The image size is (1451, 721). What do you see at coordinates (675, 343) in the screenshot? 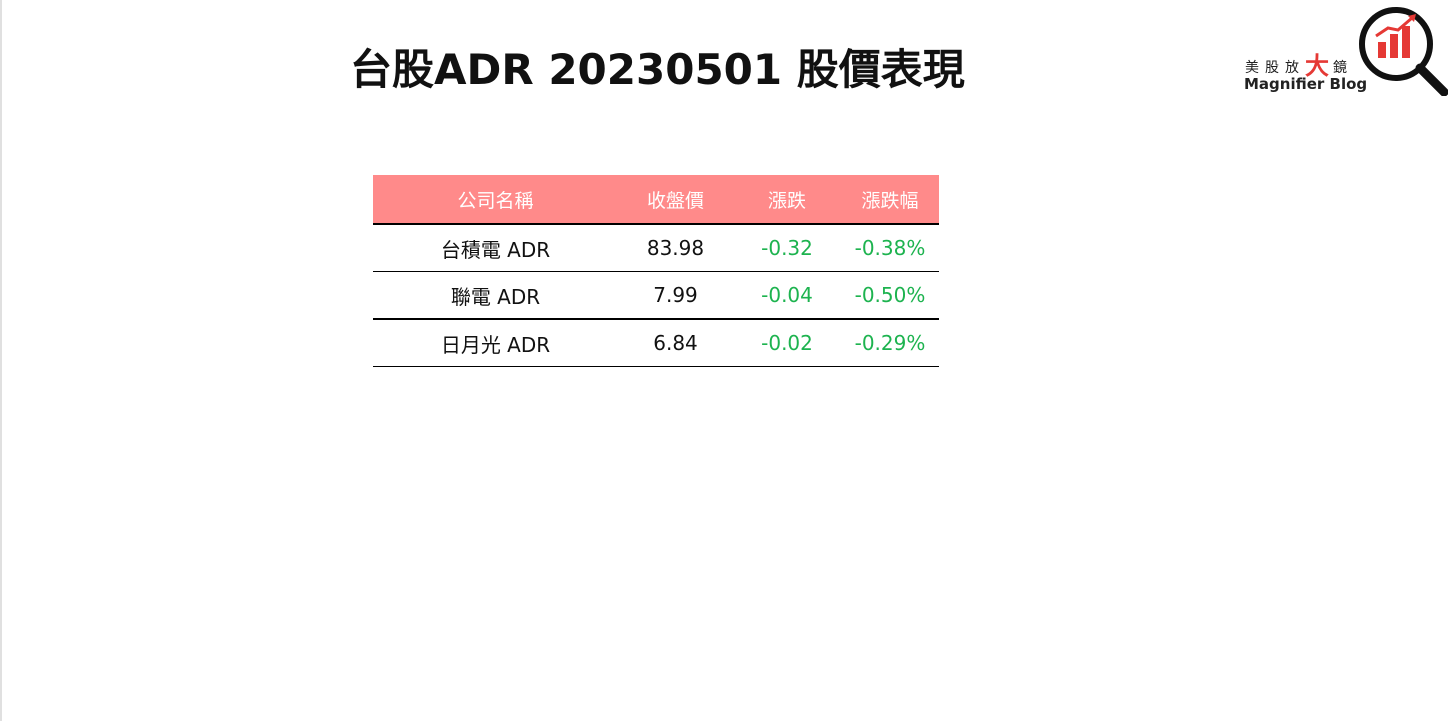
I see `close-price-cell: 6.84` at bounding box center [675, 343].